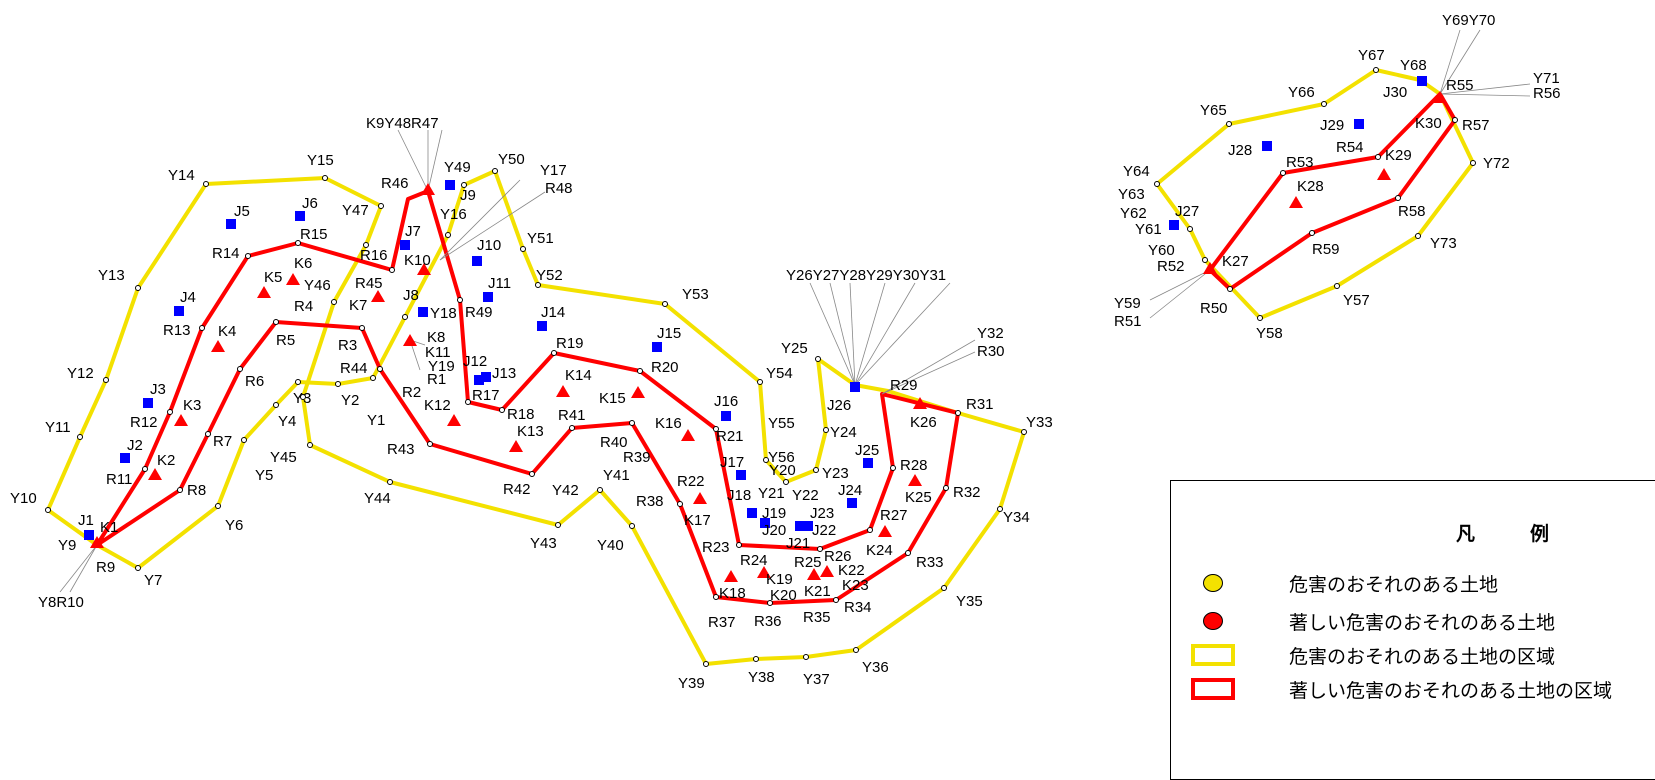 This screenshot has height=780, width=1655. What do you see at coordinates (732, 593) in the screenshot?
I see `map-label: K18` at bounding box center [732, 593].